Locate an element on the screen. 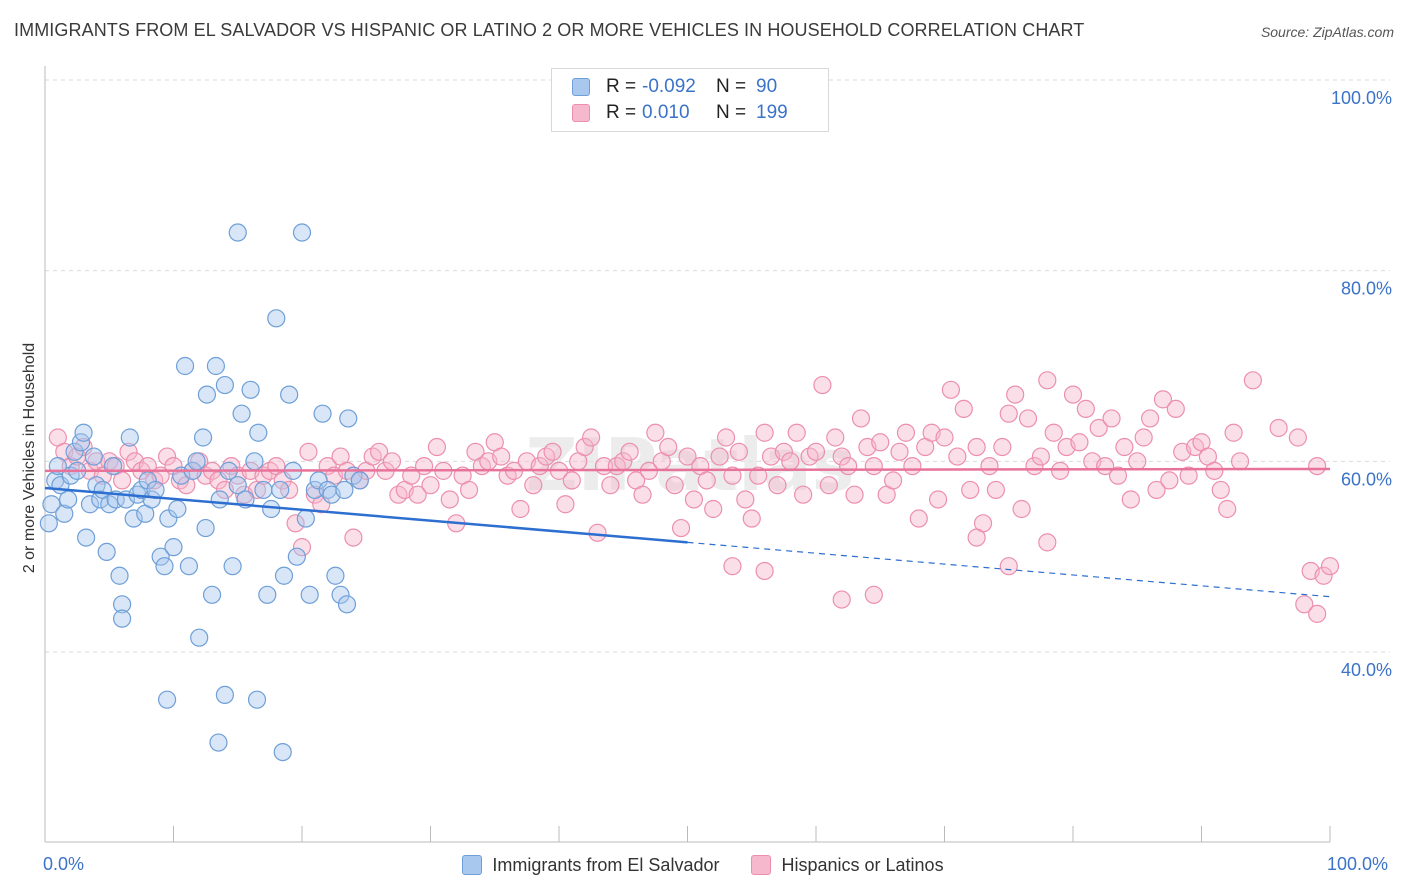 Image resolution: width=1406 pixels, height=892 pixels. y-tick-label: 100.0% is located at coordinates (1361, 98).